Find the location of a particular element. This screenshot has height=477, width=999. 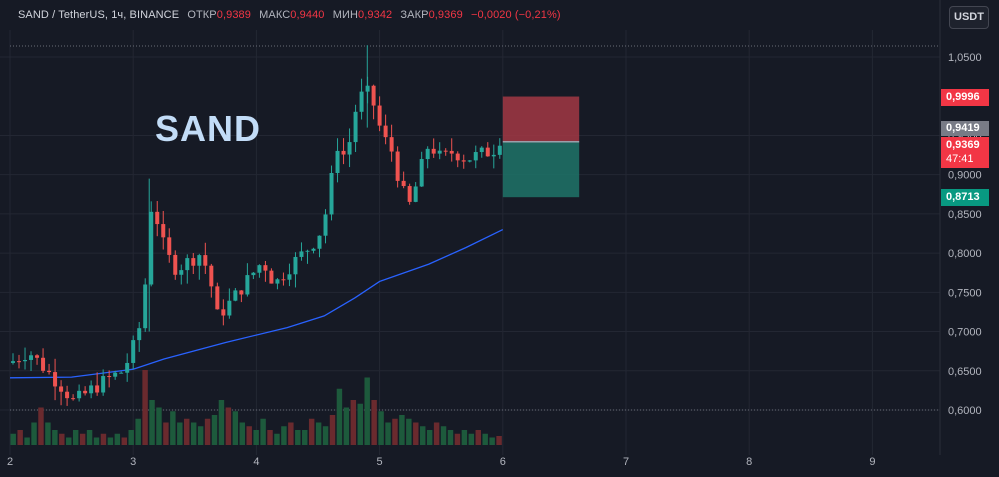

last-price-tag: 0,9369 47:41 is located at coordinates (965, 152).